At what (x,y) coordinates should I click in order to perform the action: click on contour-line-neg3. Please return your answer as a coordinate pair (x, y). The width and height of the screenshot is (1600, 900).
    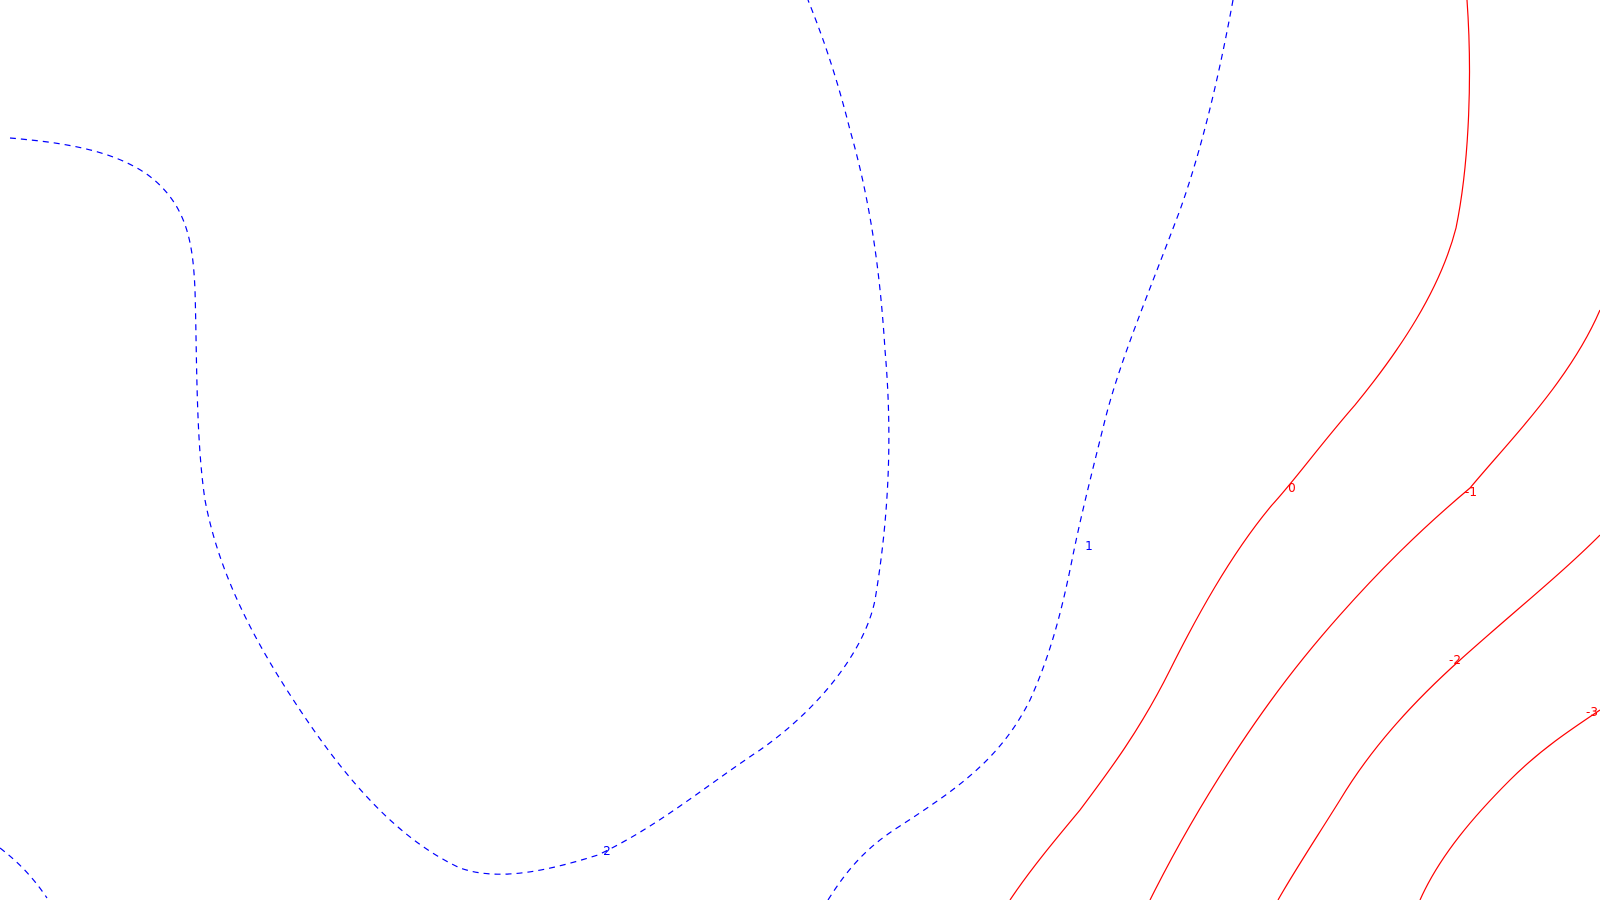
    Looking at the image, I should click on (1509, 804).